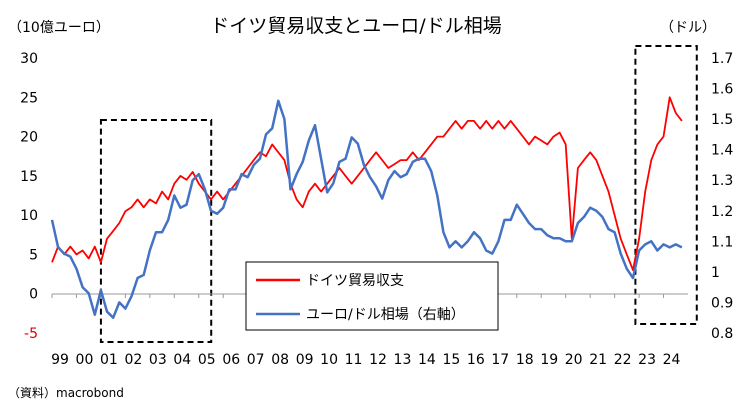 Image resolution: width=756 pixels, height=410 pixels. I want to click on source-note: （資料）macrobond, so click(66, 393).